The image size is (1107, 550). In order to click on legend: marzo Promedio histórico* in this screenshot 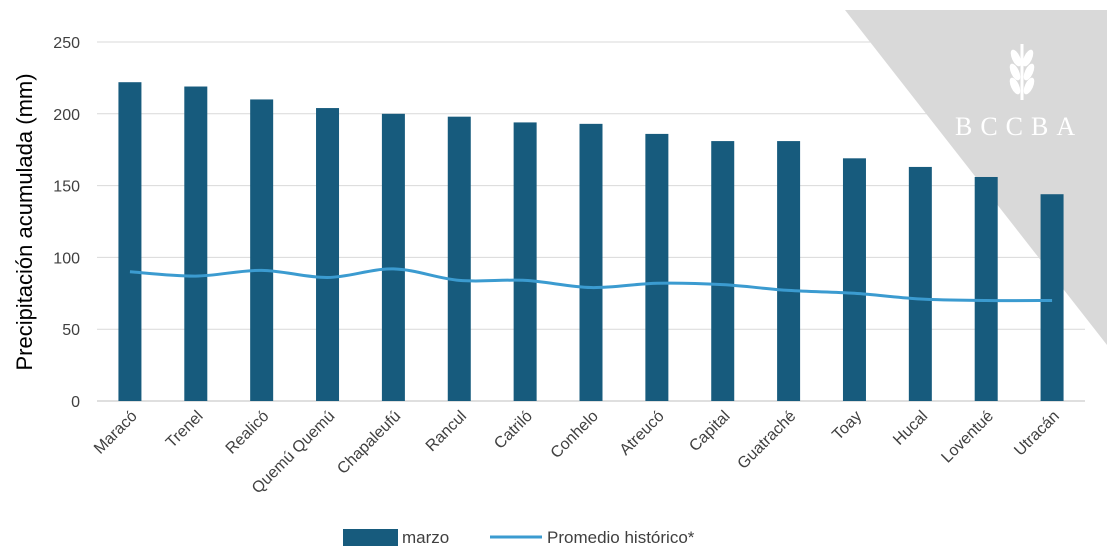, I will do `click(519, 537)`.